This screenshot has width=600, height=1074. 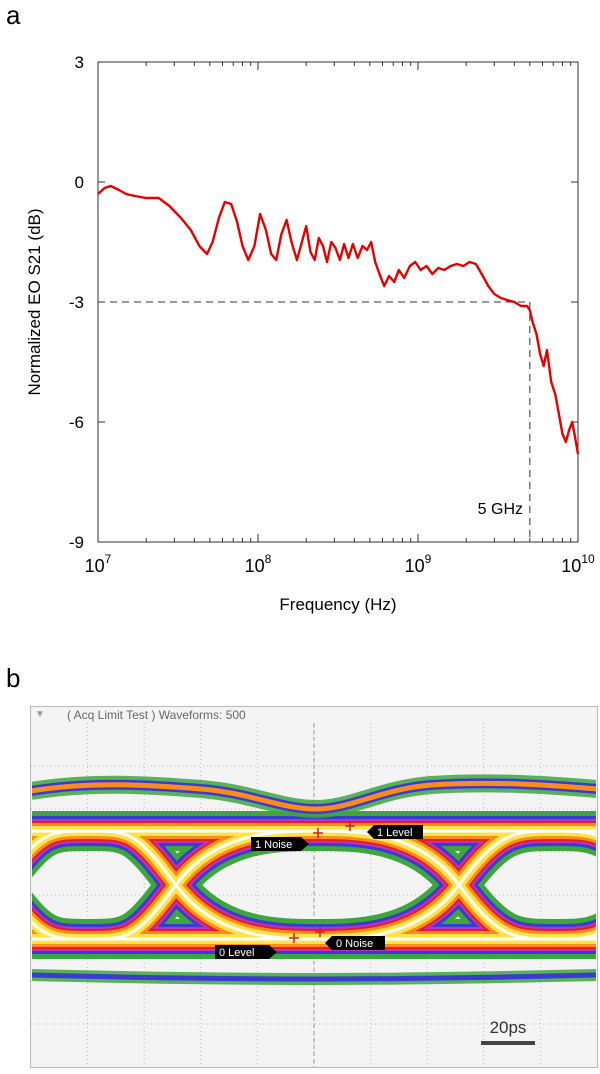 What do you see at coordinates (258, 564) in the screenshot?
I see `x-tick-label: 10⁸` at bounding box center [258, 564].